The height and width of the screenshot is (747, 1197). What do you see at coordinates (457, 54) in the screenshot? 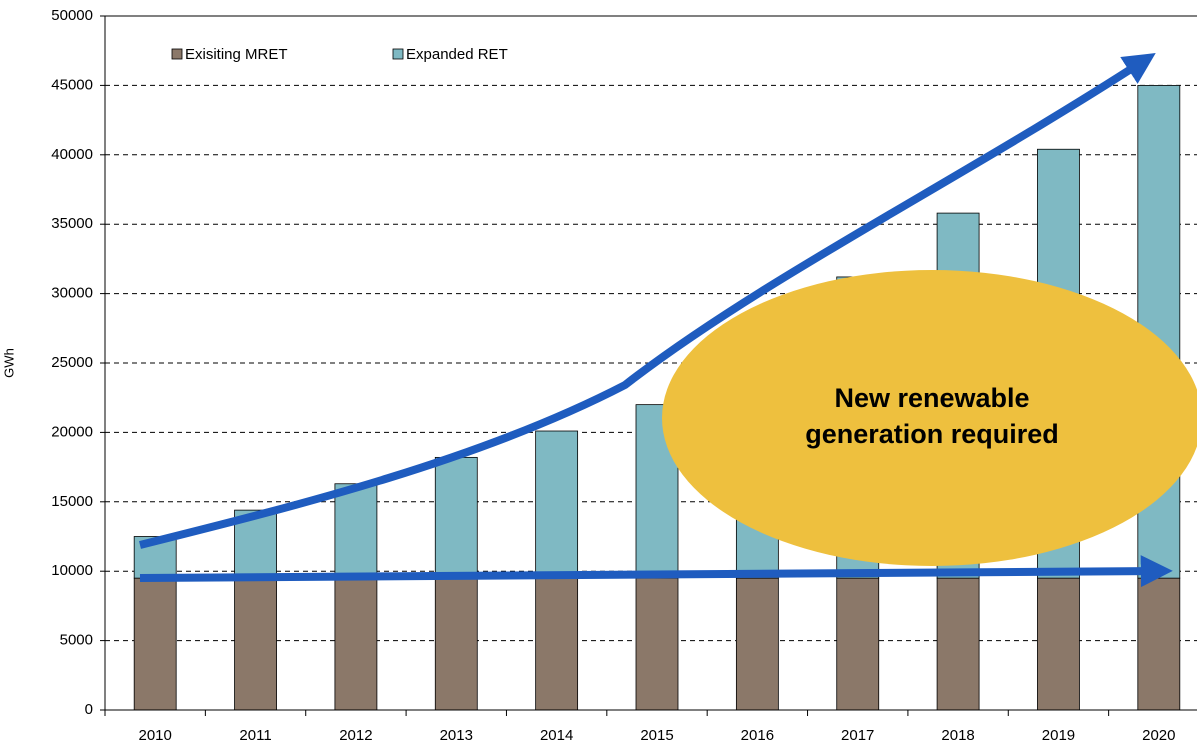
I see `legend-label: Expanded RET` at bounding box center [457, 54].